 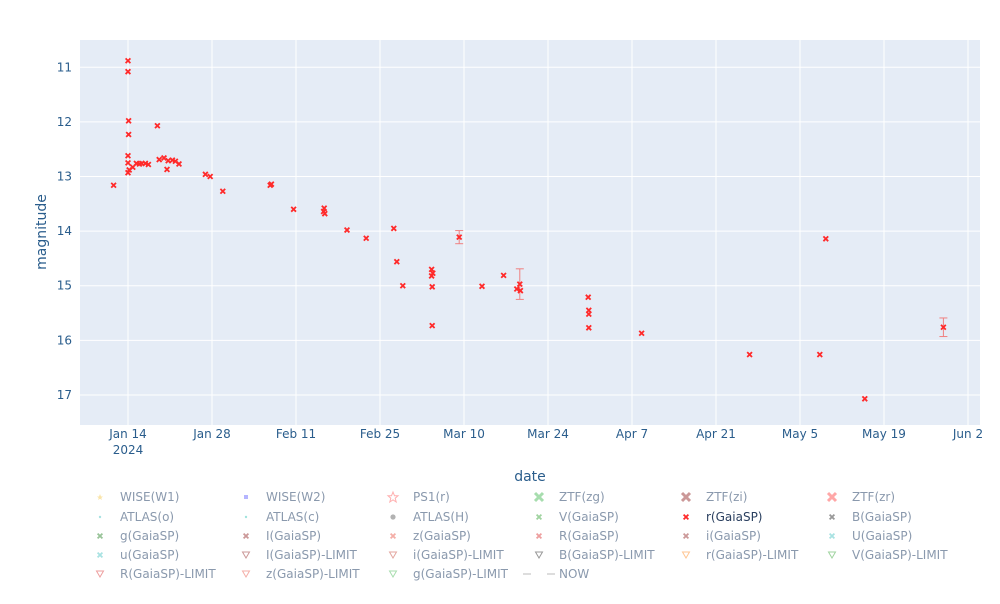 I want to click on legend-item: B(GaiaSP)-LIMIT, so click(x=594, y=555).